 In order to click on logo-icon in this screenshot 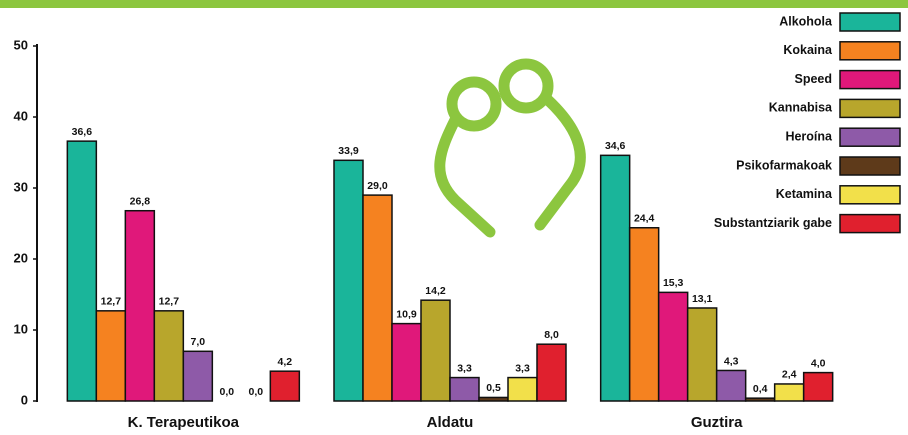, I will do `click(510, 148)`.